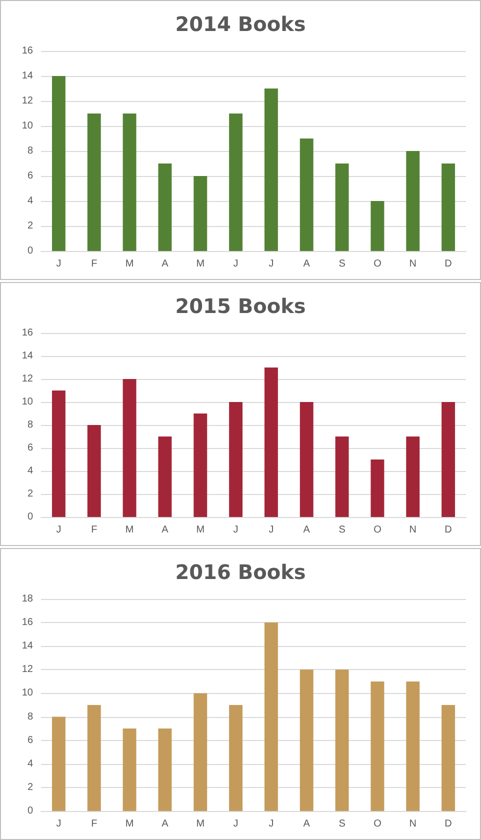  I want to click on chart-title: 2016 Books, so click(240, 572).